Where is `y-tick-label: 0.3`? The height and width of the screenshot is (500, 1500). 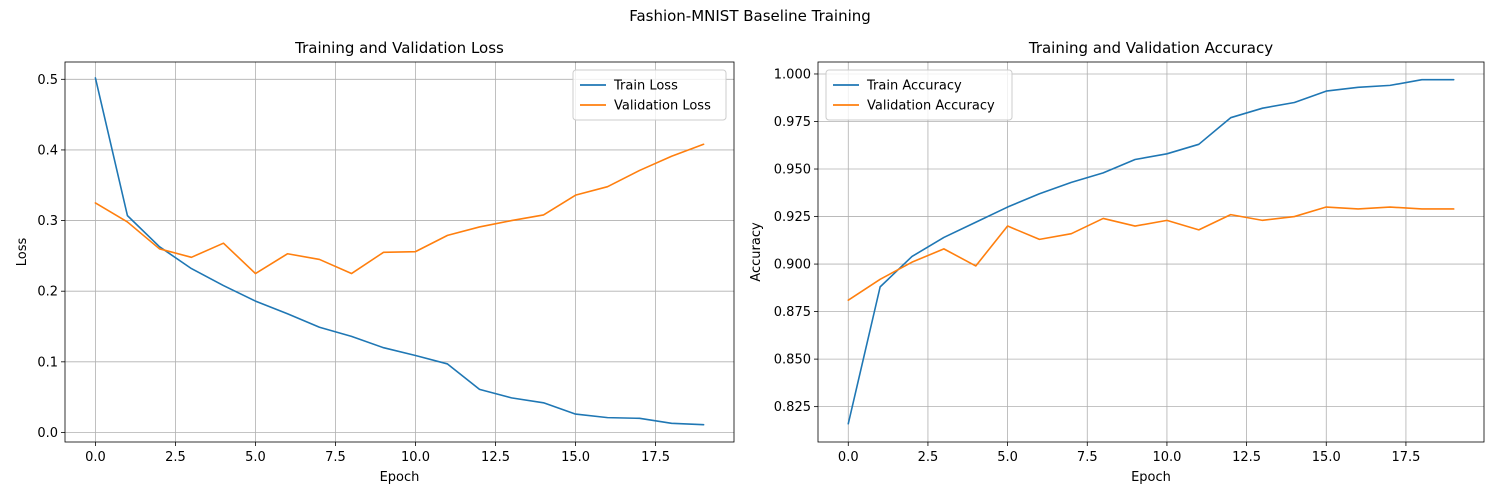 y-tick-label: 0.3 is located at coordinates (47, 221).